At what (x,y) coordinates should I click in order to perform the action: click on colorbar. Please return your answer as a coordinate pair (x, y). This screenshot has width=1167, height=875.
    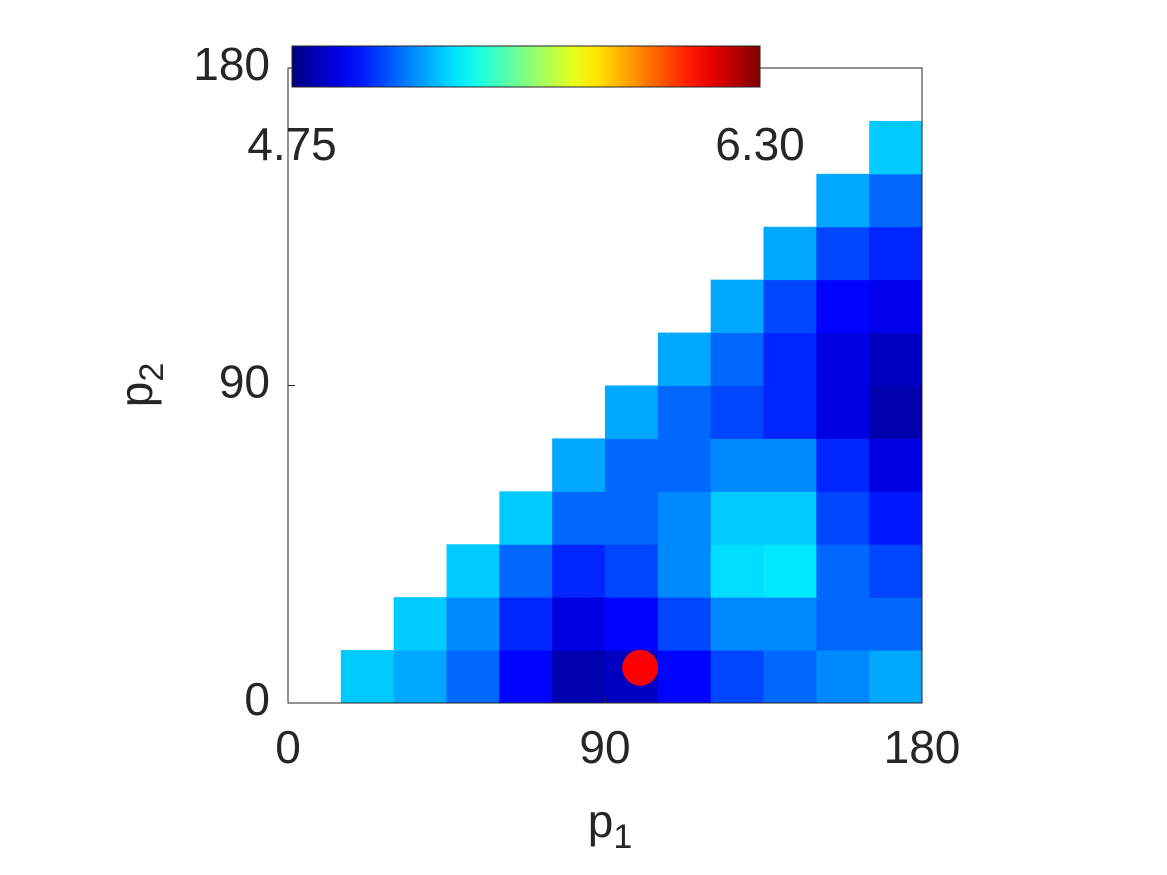
    Looking at the image, I should click on (526, 66).